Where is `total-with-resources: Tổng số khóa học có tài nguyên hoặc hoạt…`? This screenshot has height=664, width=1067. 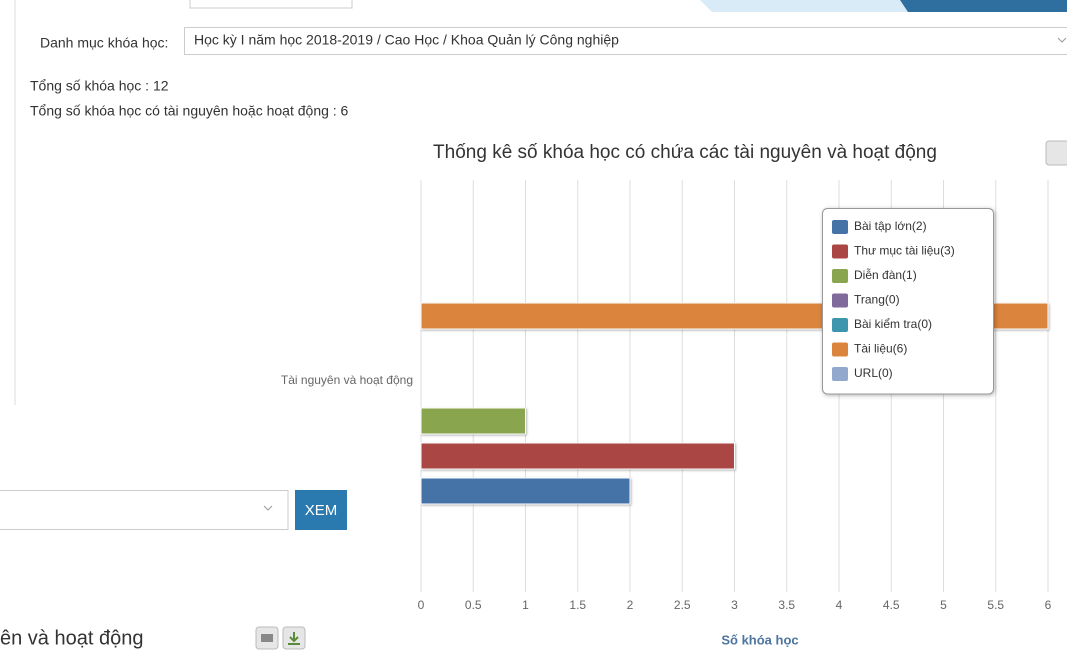 total-with-resources: Tổng số khóa học có tài nguyên hoặc hoạt… is located at coordinates (189, 111).